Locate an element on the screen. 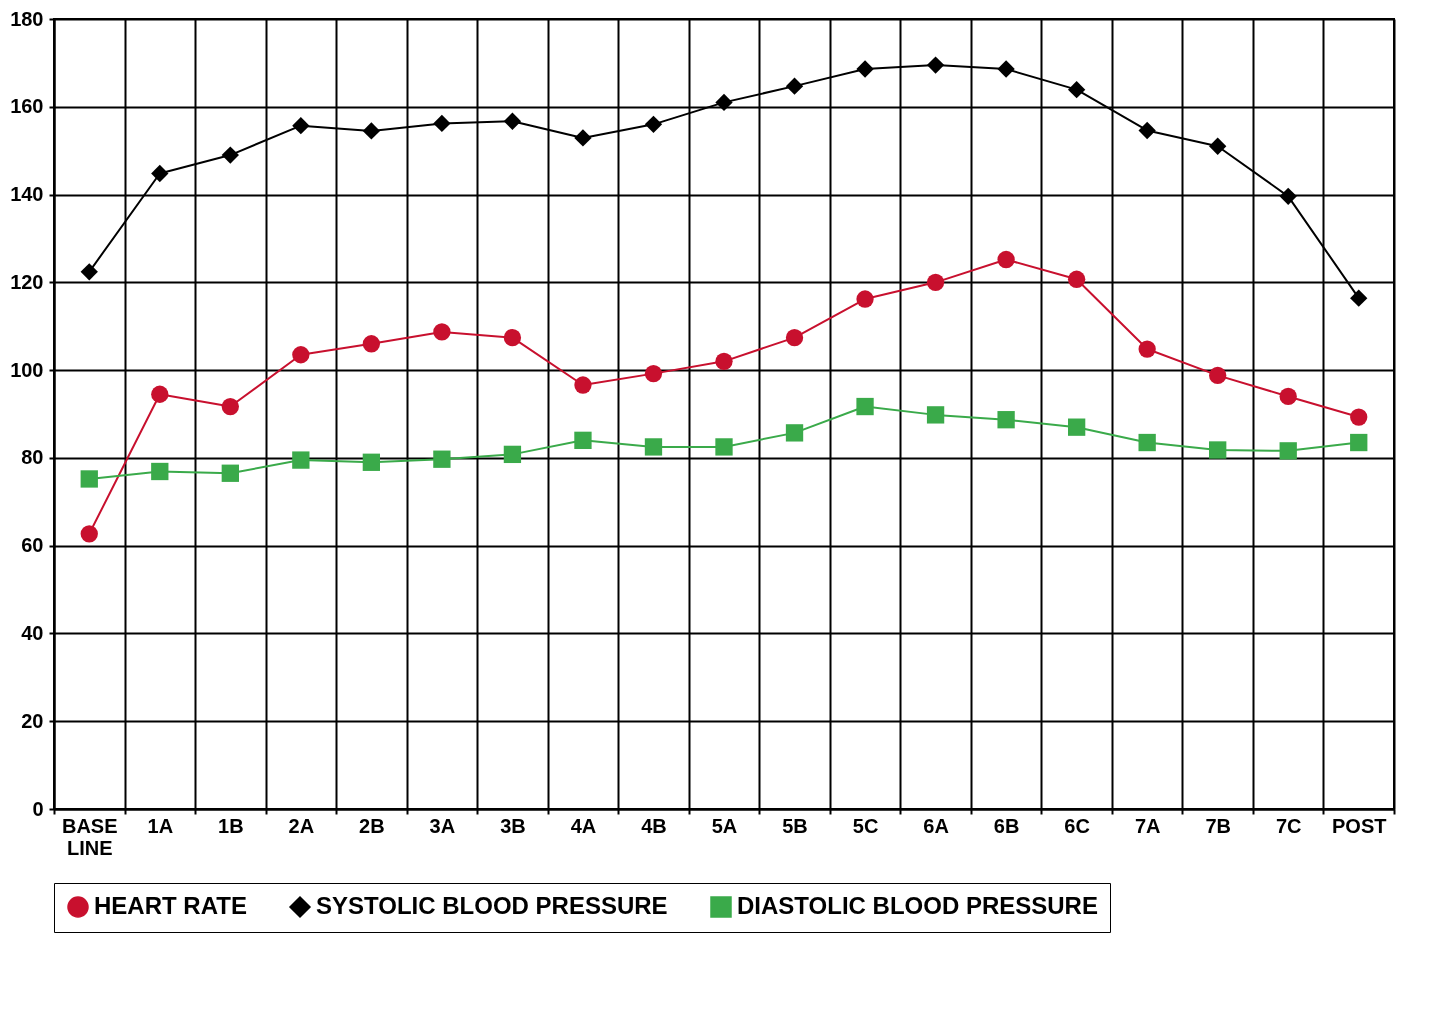 Image resolution: width=1456 pixels, height=1015 pixels. x-tick-label: 4A is located at coordinates (583, 825).